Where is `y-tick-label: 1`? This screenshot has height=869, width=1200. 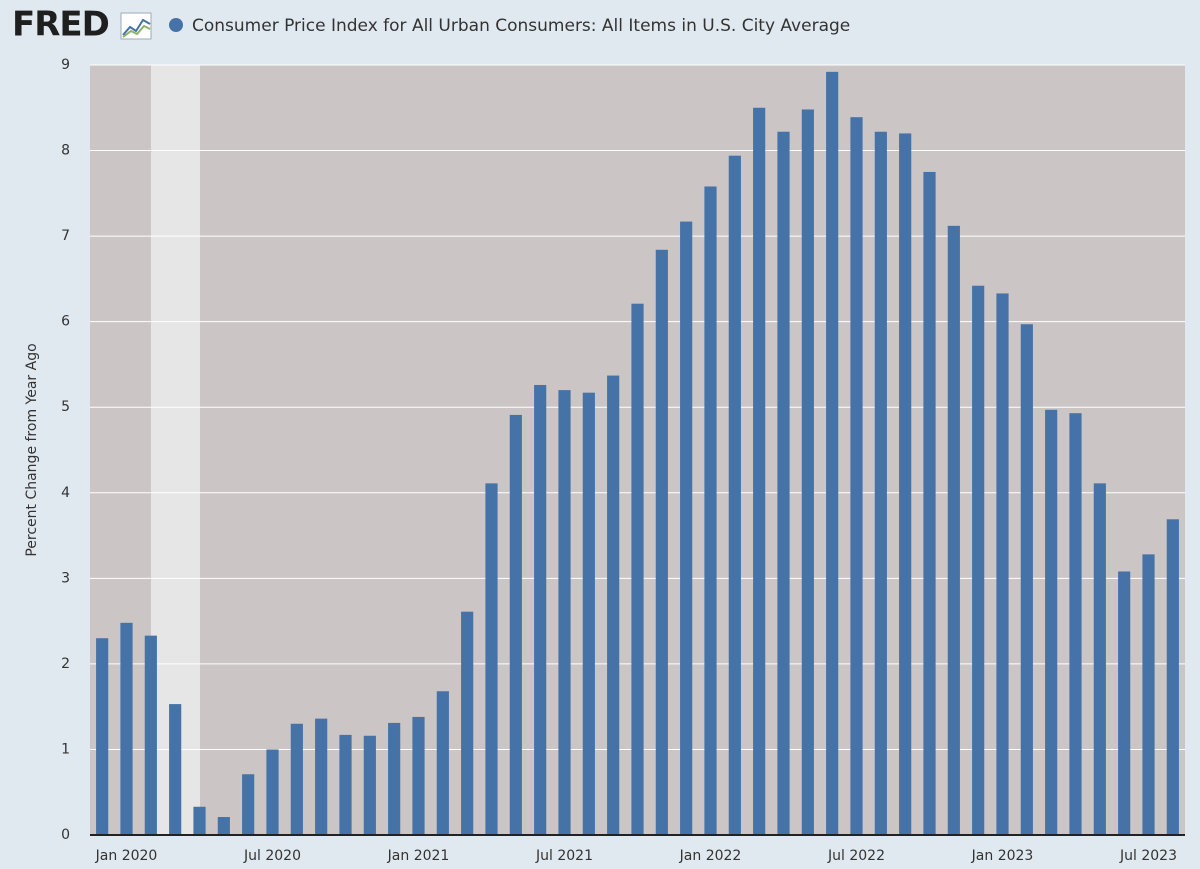 y-tick-label: 1 is located at coordinates (65, 749).